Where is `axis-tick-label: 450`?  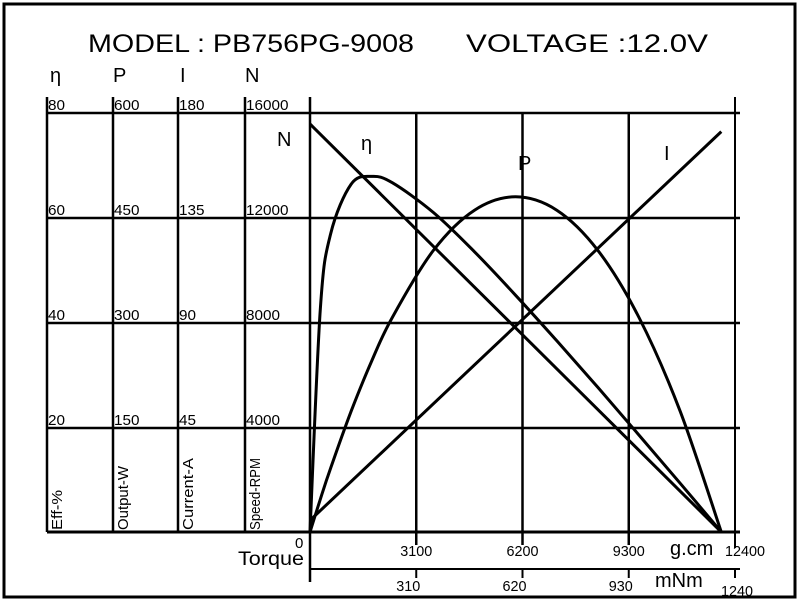
axis-tick-label: 450 is located at coordinates (127, 210).